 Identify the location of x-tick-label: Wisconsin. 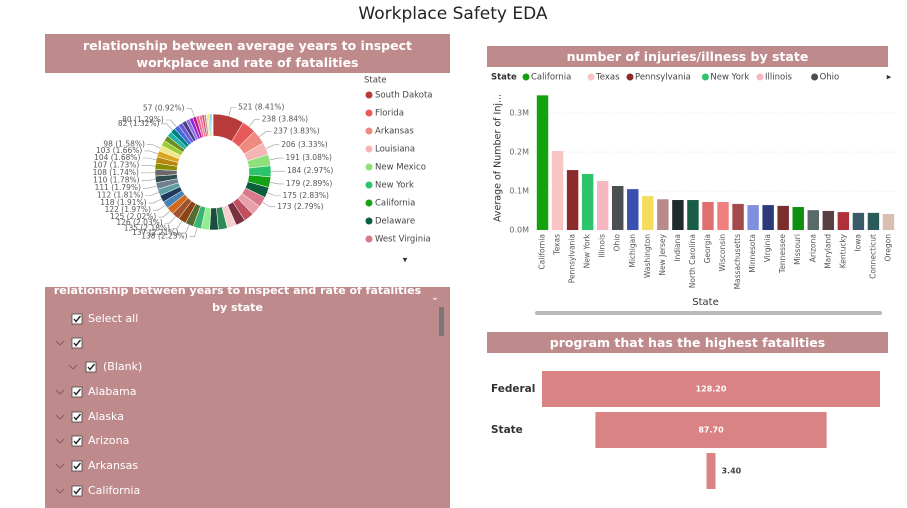
(722, 253).